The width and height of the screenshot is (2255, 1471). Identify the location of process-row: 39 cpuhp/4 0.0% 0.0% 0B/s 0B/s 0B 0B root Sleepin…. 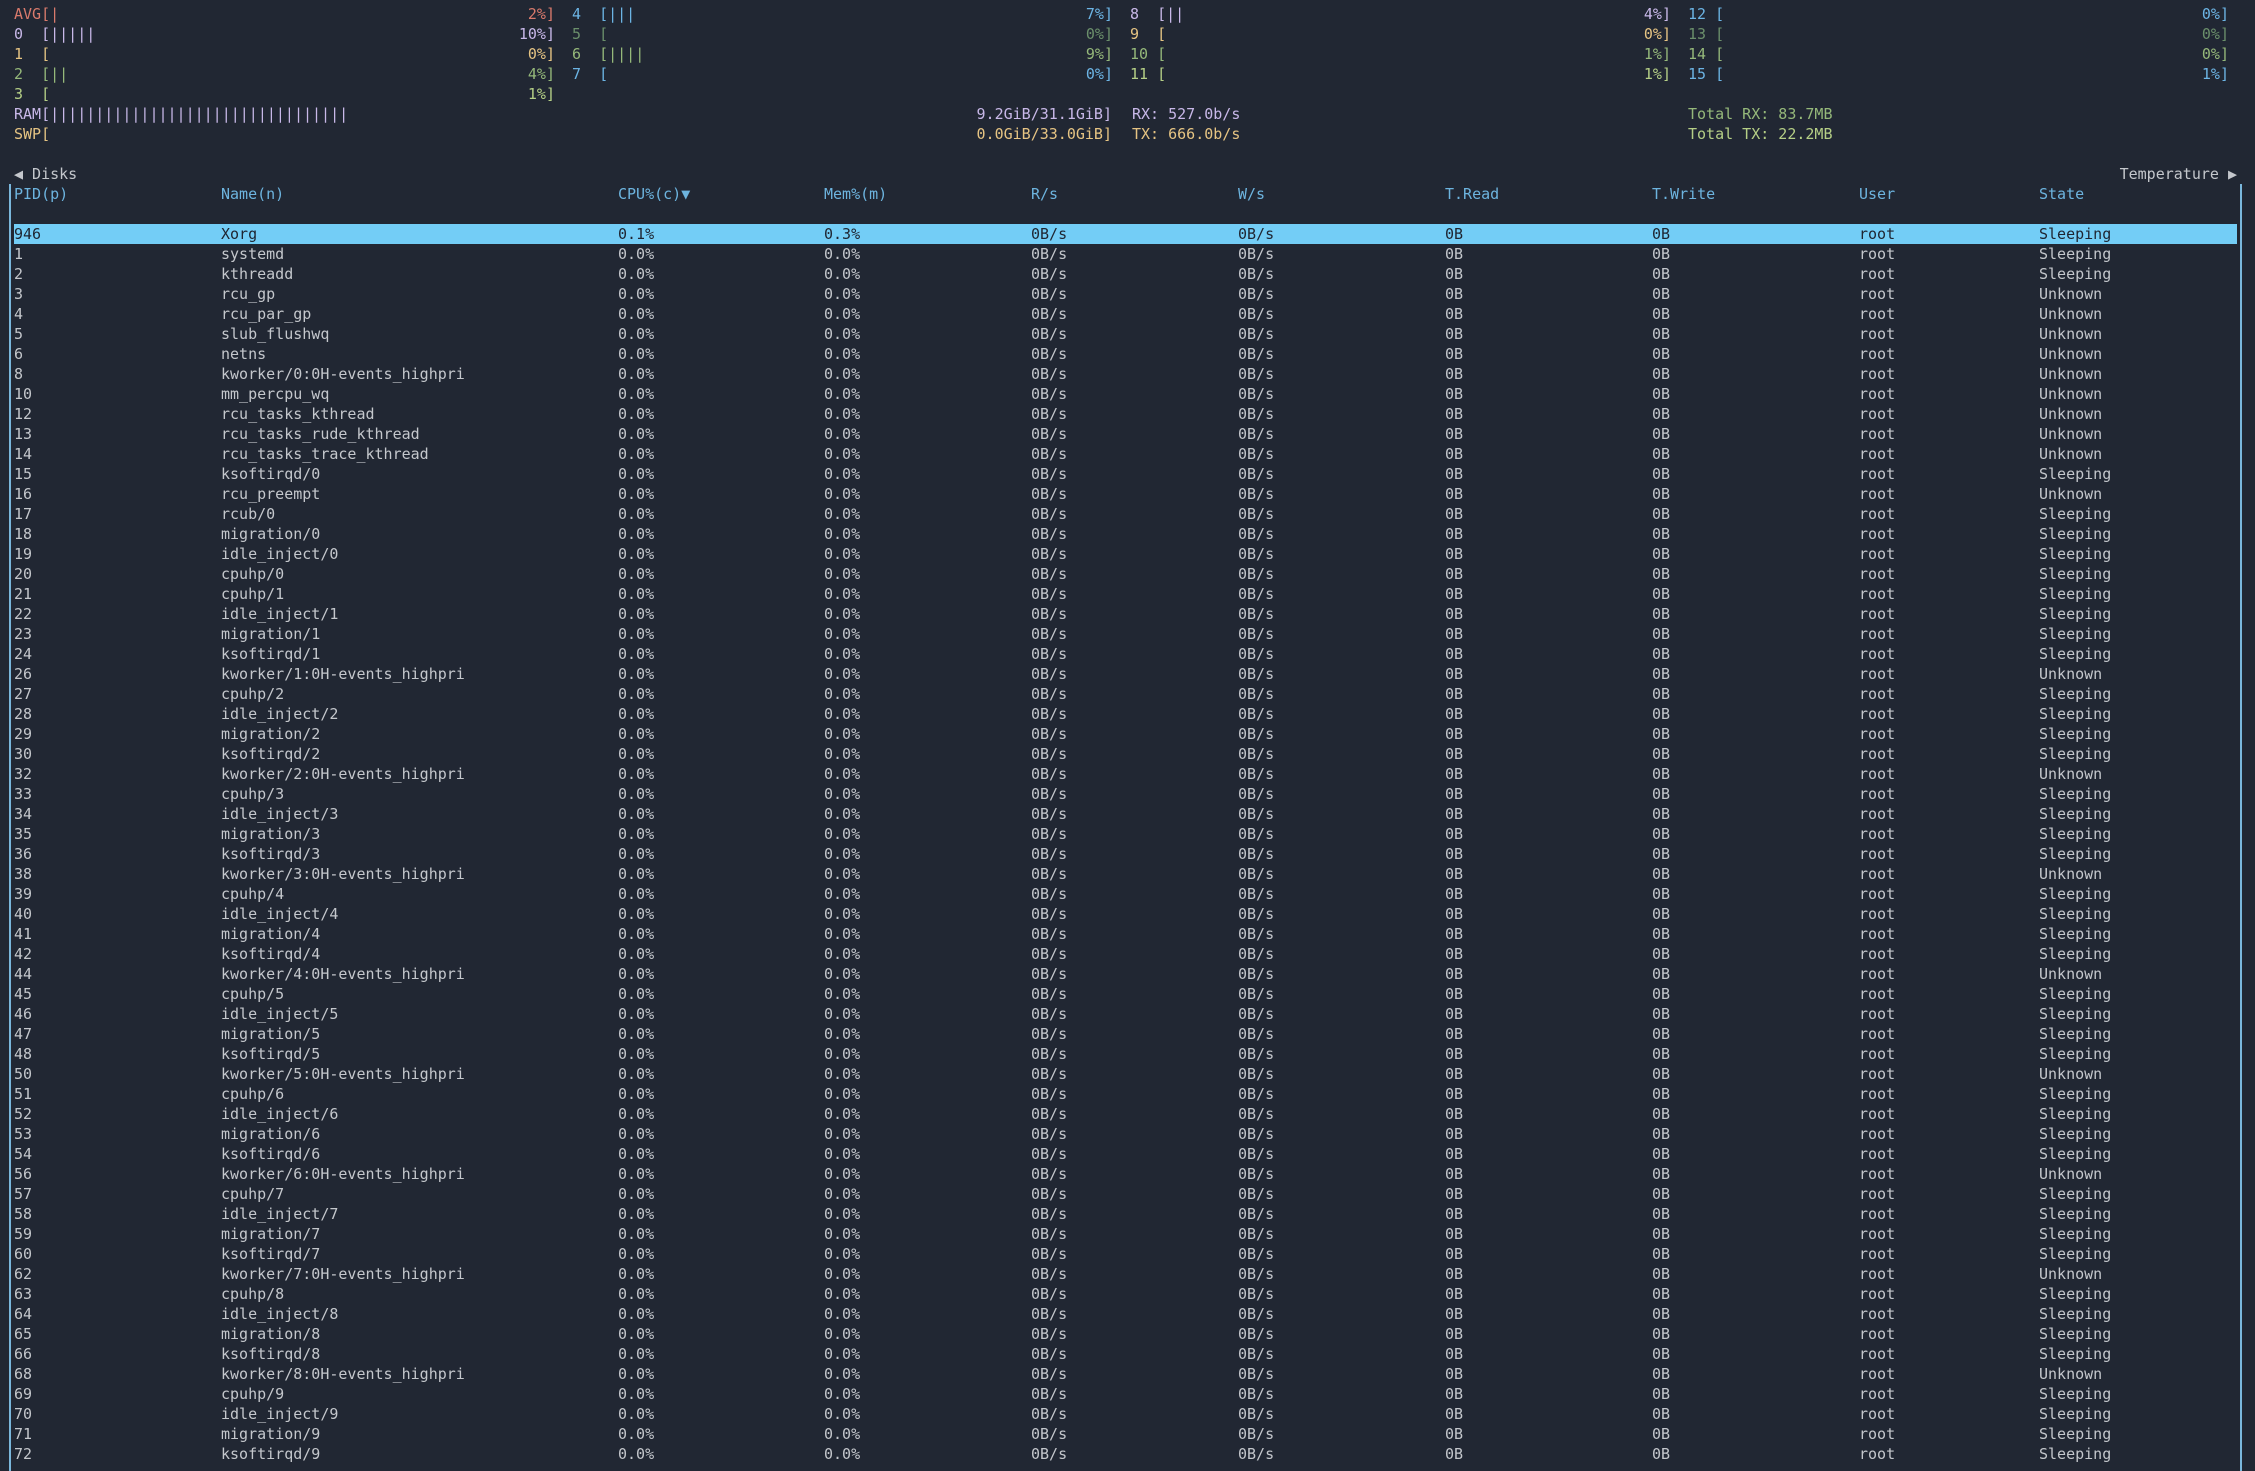
(1125, 894).